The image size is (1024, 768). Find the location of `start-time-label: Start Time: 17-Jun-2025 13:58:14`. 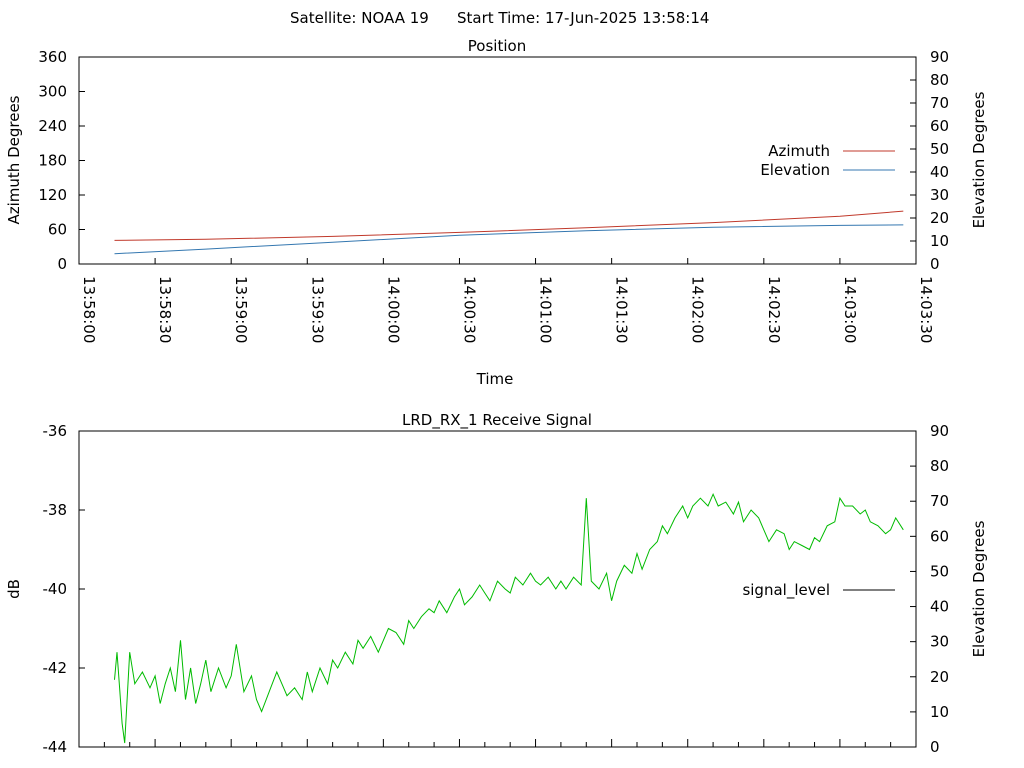

start-time-label: Start Time: 17-Jun-2025 13:58:14 is located at coordinates (583, 18).